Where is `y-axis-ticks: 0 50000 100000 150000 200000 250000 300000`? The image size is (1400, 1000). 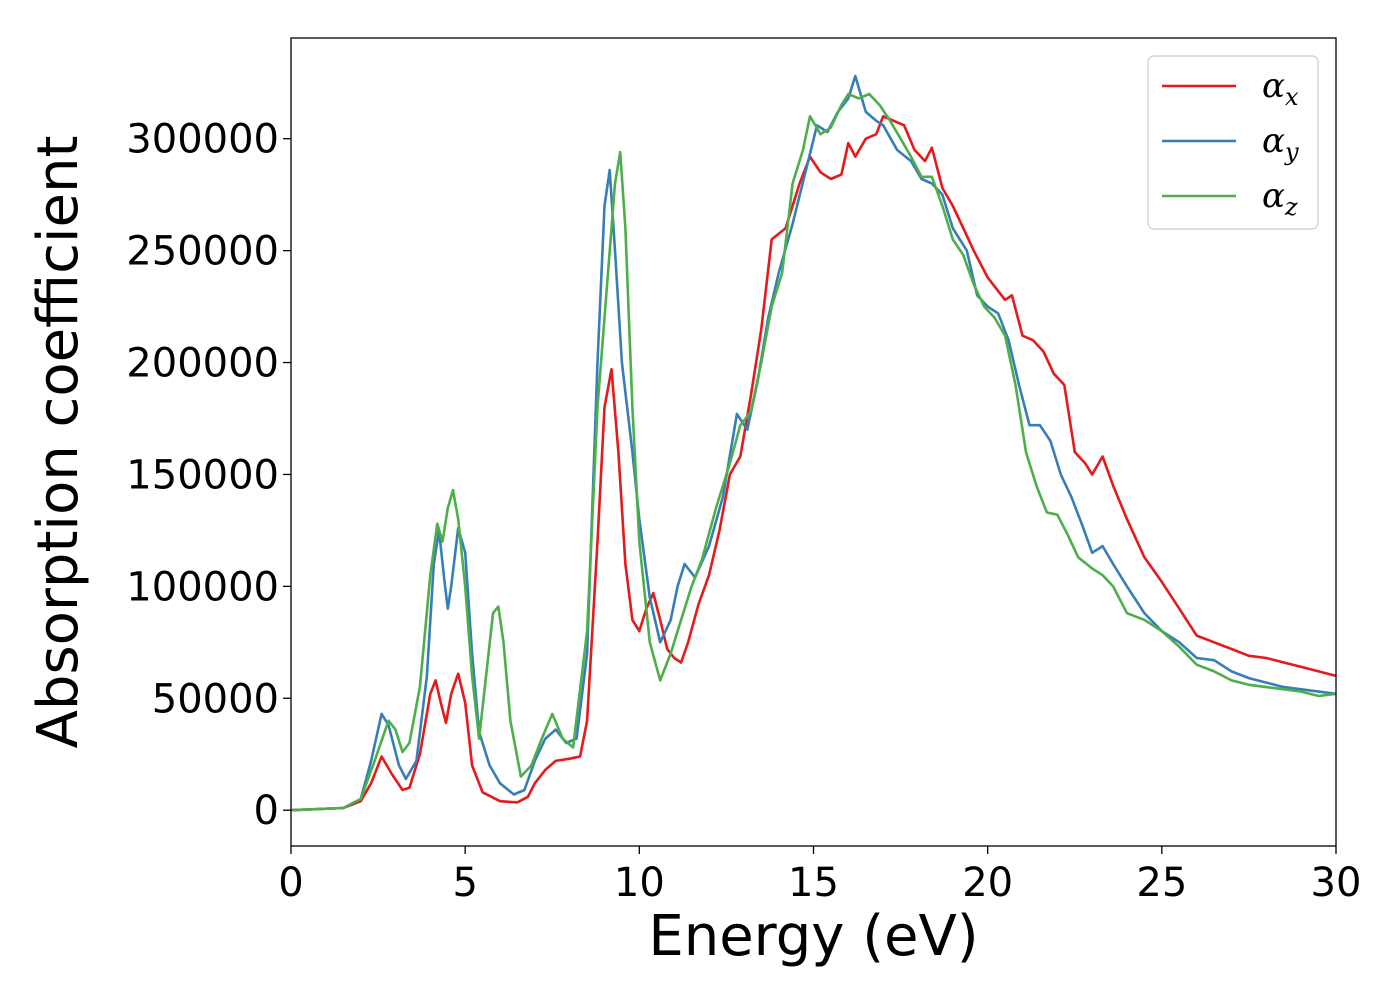 y-axis-ticks: 0 50000 100000 150000 200000 250000 300000 is located at coordinates (208, 475).